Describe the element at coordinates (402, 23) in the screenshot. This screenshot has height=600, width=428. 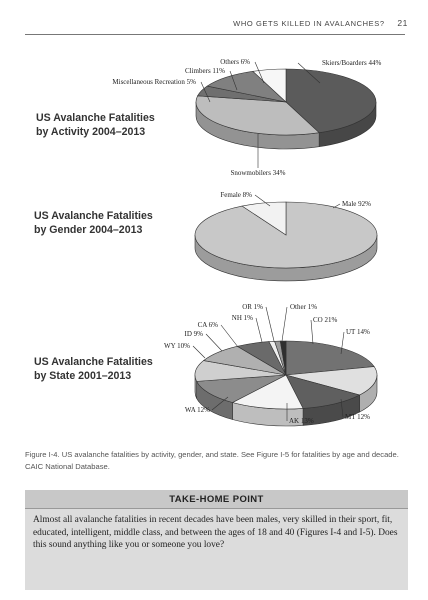
I see `page-number: 21` at that location.